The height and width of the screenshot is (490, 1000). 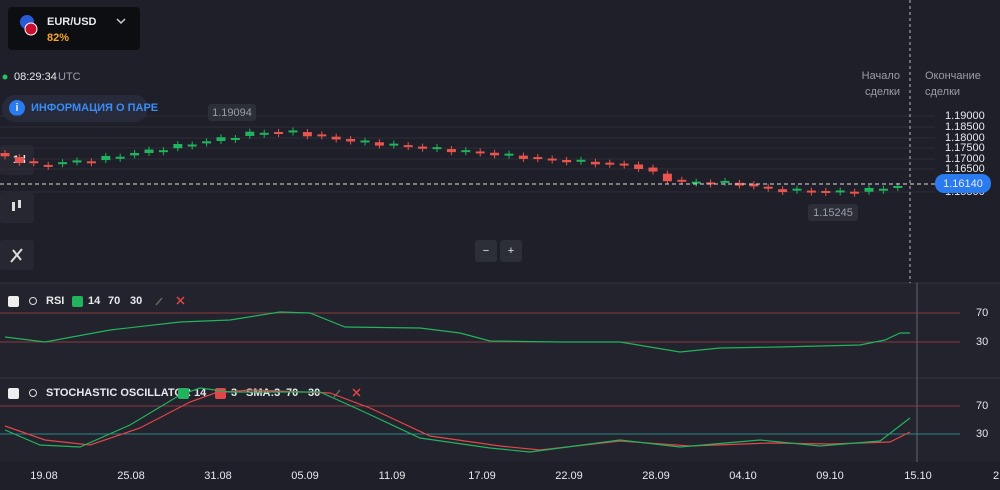 I want to click on trade-start: сделки, so click(x=882, y=92).